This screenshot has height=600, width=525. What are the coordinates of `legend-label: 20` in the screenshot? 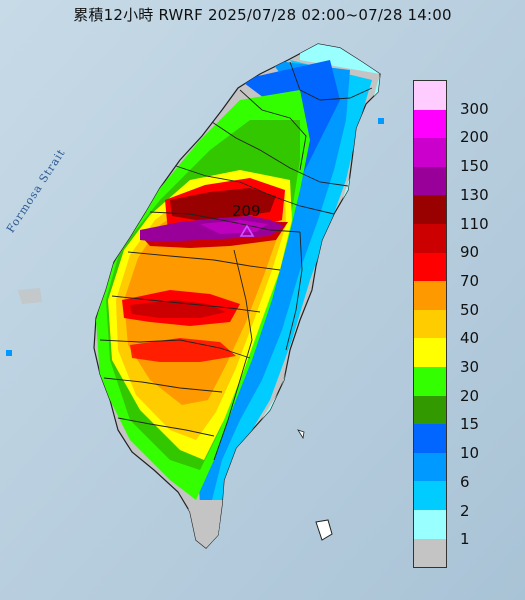 It's located at (470, 395).